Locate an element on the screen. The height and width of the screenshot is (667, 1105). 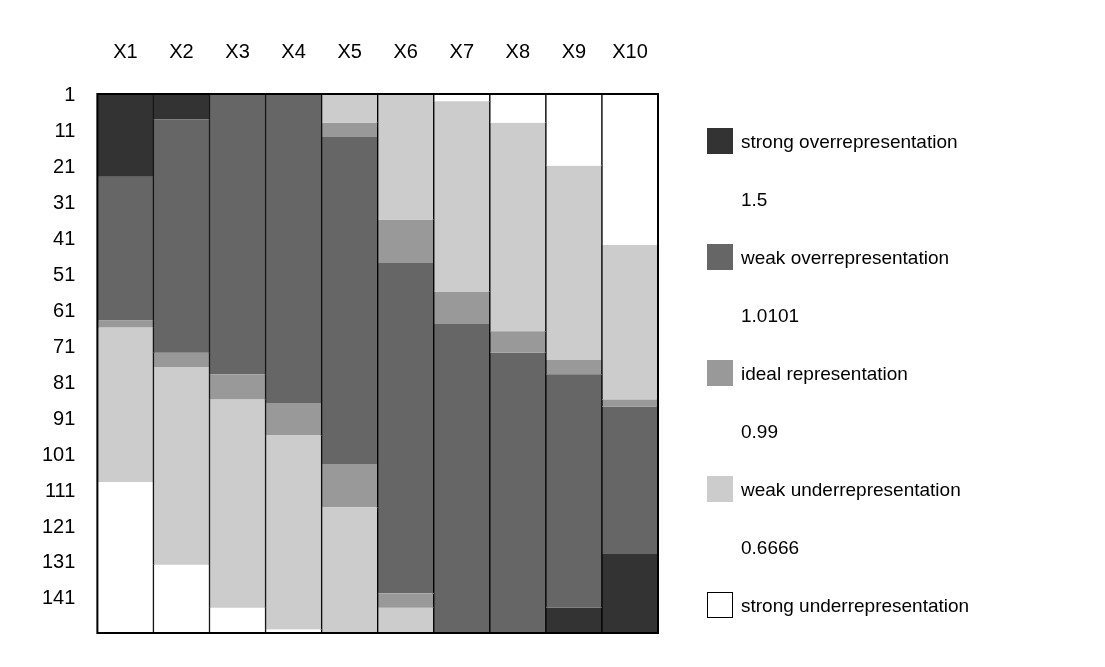
y-tick-label: 11 is located at coordinates (65, 130).